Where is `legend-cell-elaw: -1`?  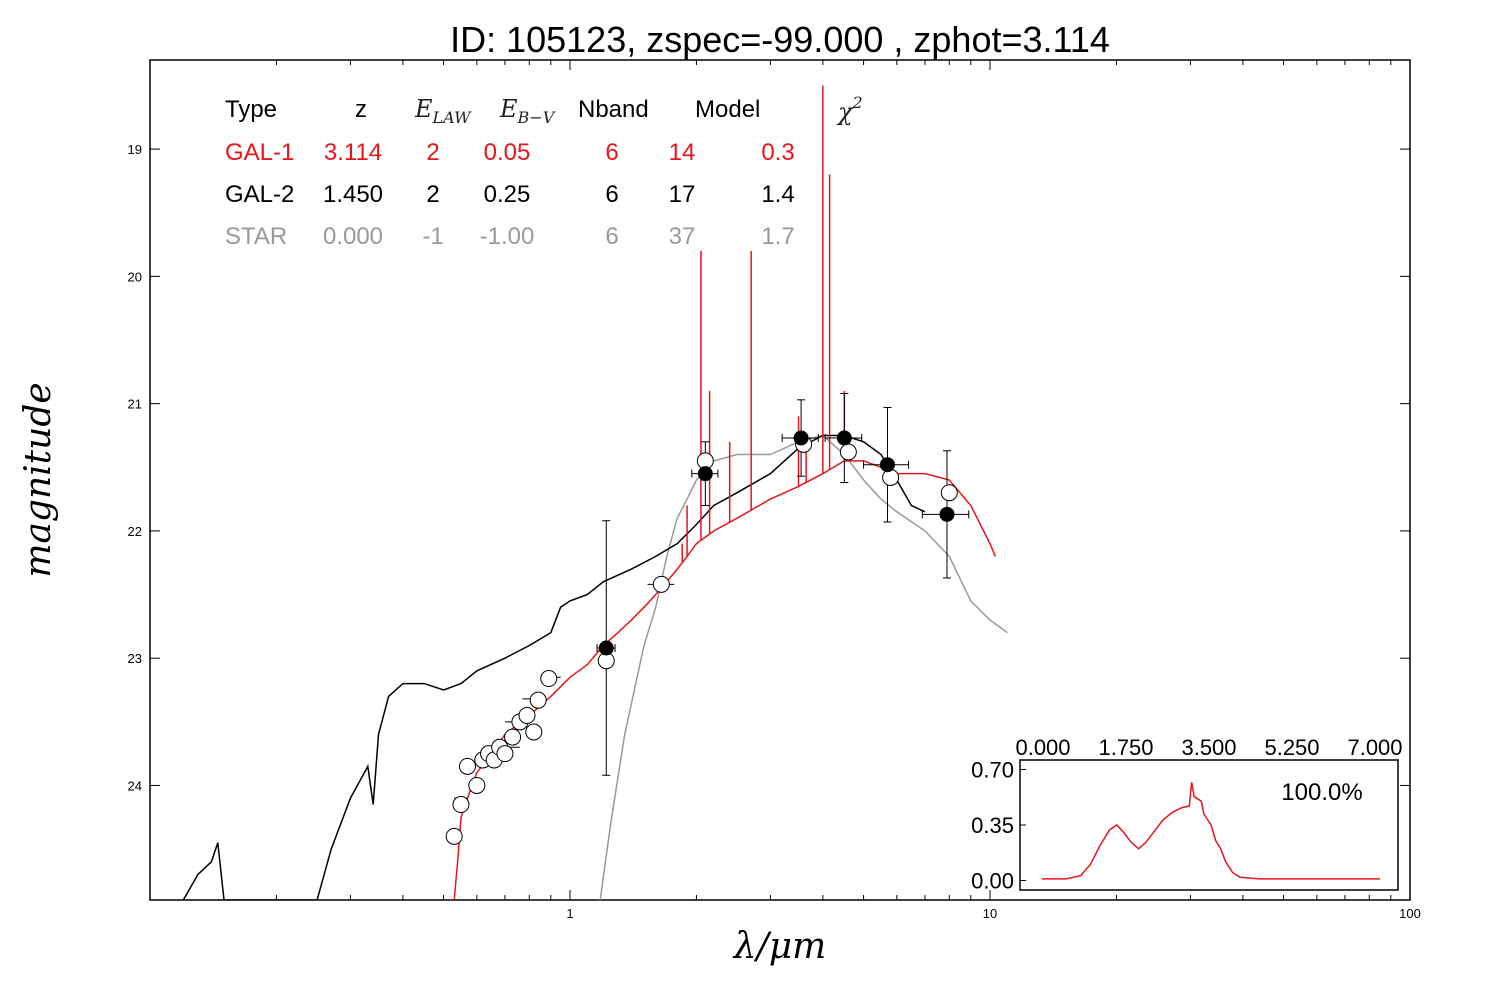
legend-cell-elaw: -1 is located at coordinates (432, 236).